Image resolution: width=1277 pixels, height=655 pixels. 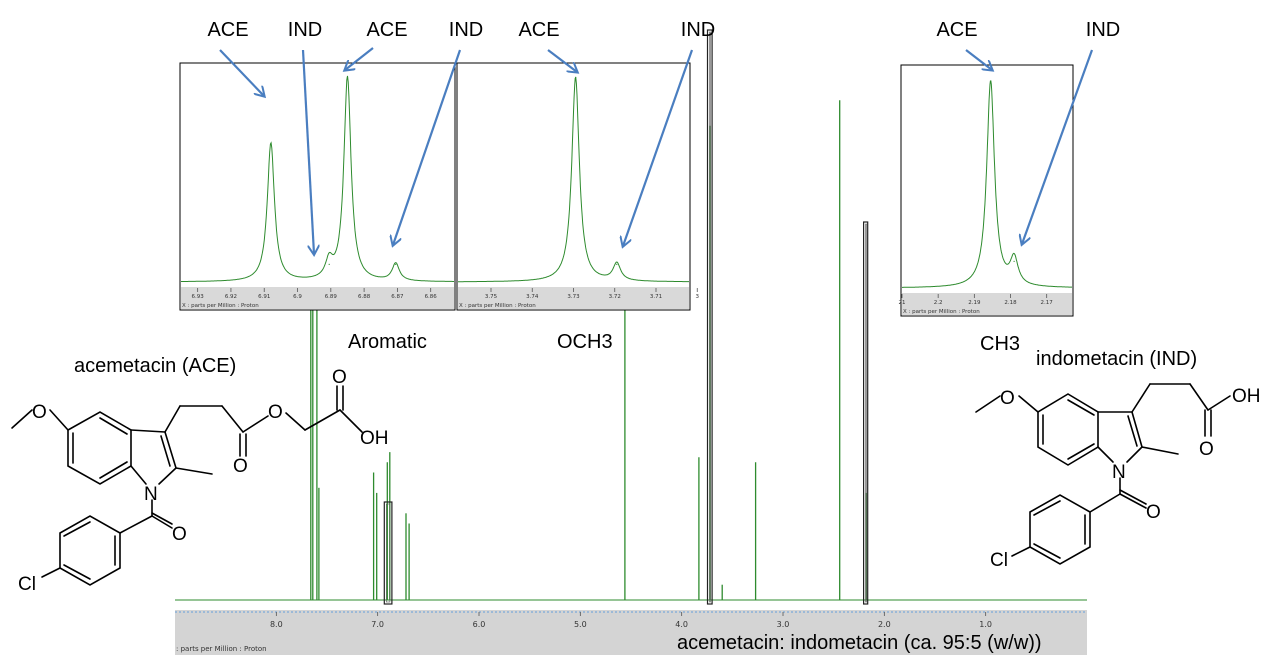 What do you see at coordinates (276, 624) in the screenshot?
I see `tick-label: 8.0` at bounding box center [276, 624].